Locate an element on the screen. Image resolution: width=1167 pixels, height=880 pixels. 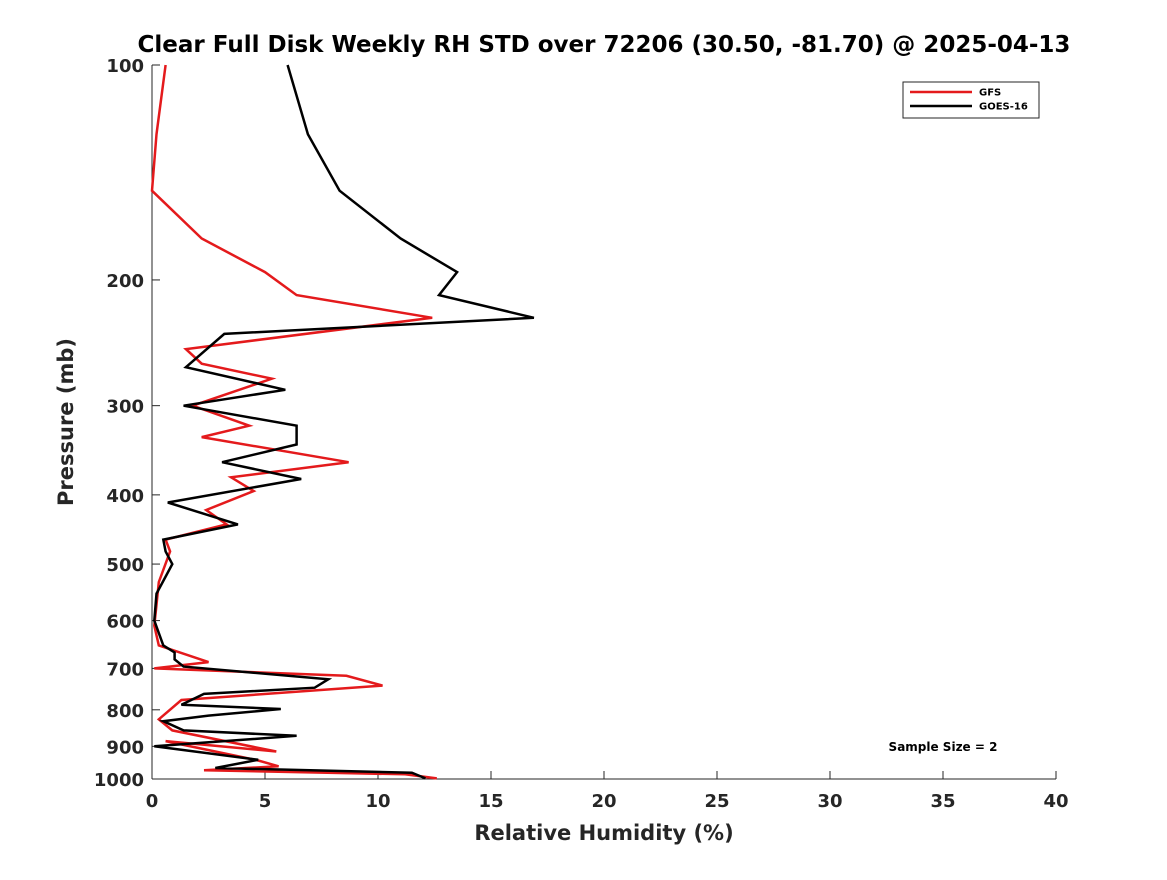
y-tick-label: 300 is located at coordinates (125, 407).